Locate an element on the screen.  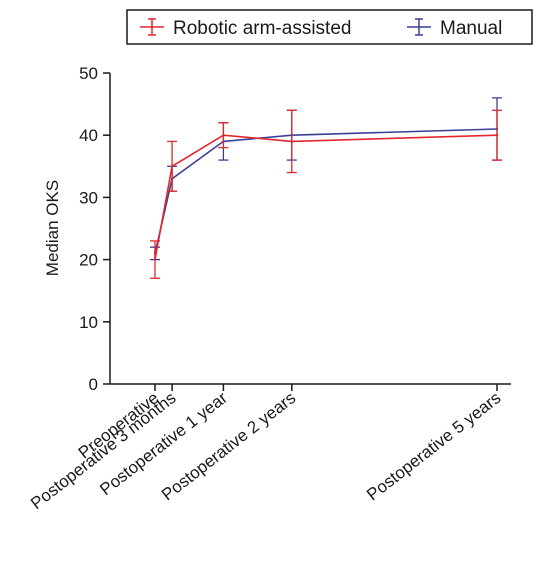
x-tick-label: Postoperative 2 years is located at coordinates (228, 446).